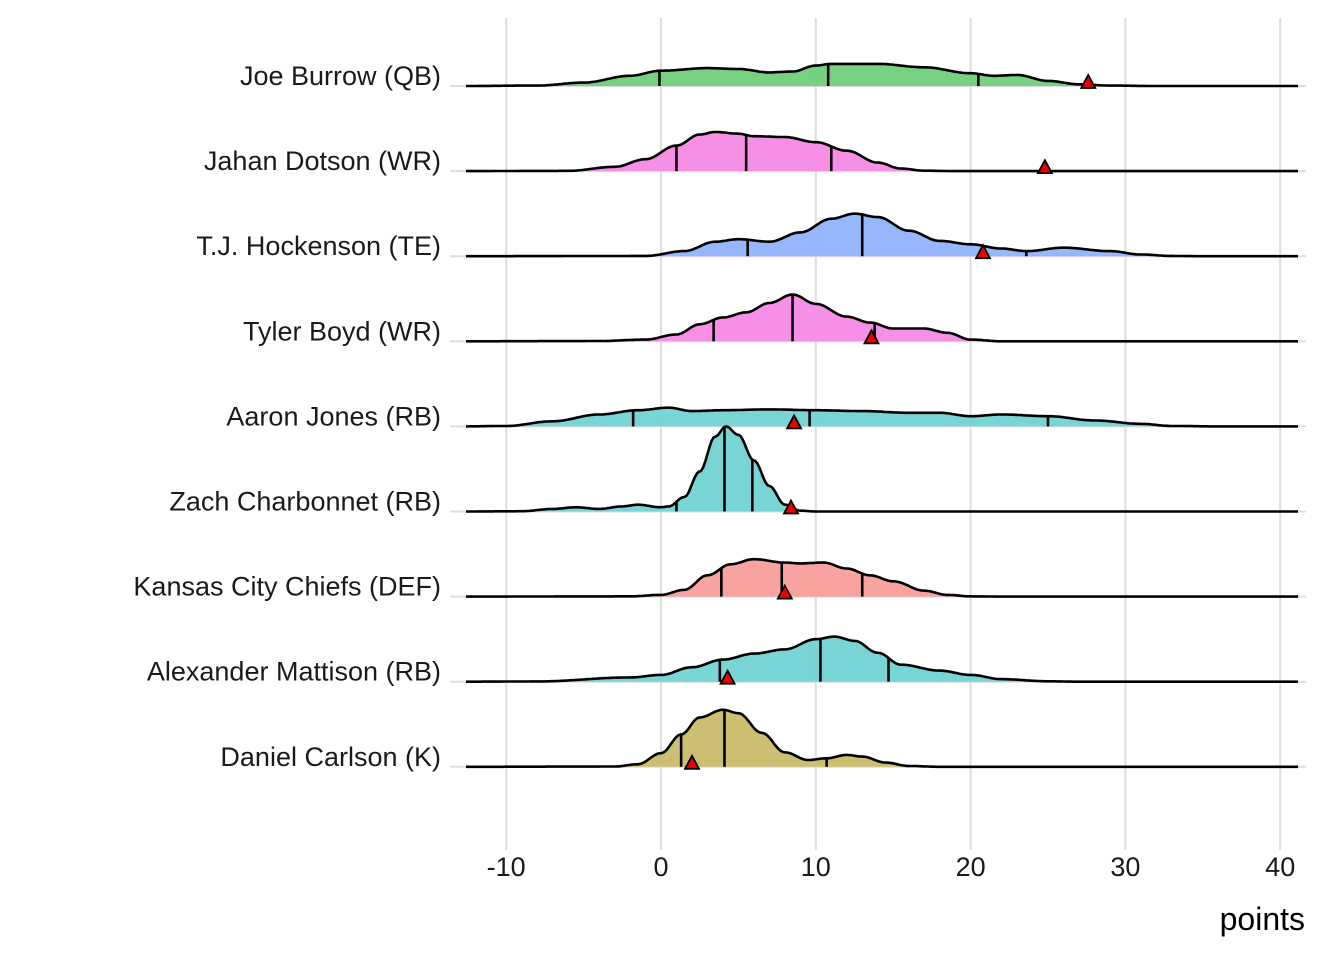 The width and height of the screenshot is (1344, 960). Describe the element at coordinates (506, 867) in the screenshot. I see `x-tick-label: -10` at that location.